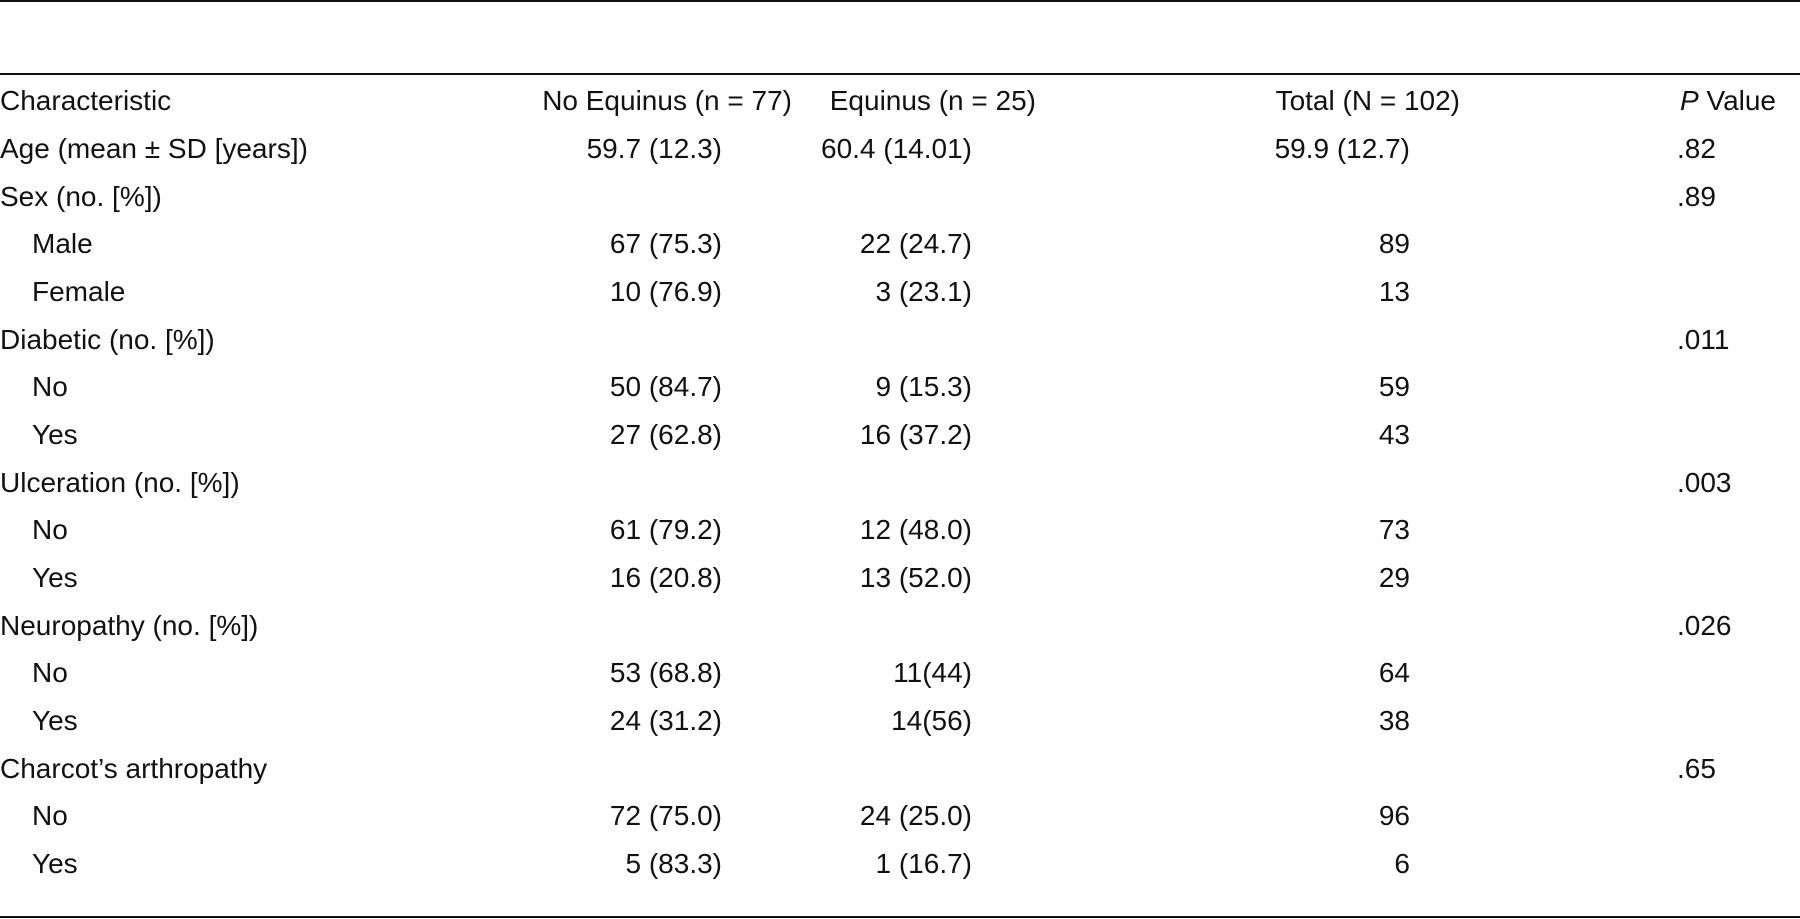 Image resolution: width=1800 pixels, height=919 pixels. Describe the element at coordinates (1291, 578) in the screenshot. I see `cell-total: 29` at that location.